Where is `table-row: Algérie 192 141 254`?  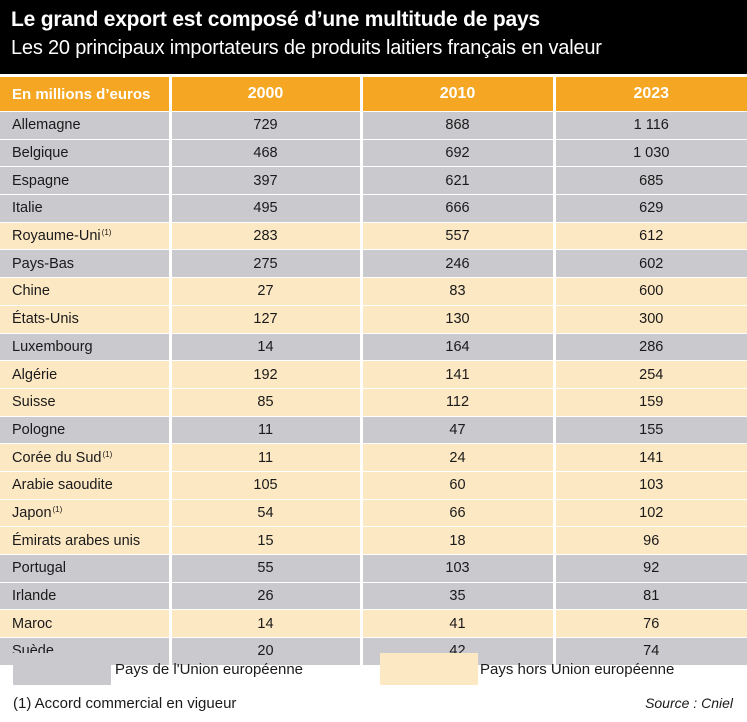
table-row: Algérie 192 141 254 is located at coordinates (373, 374).